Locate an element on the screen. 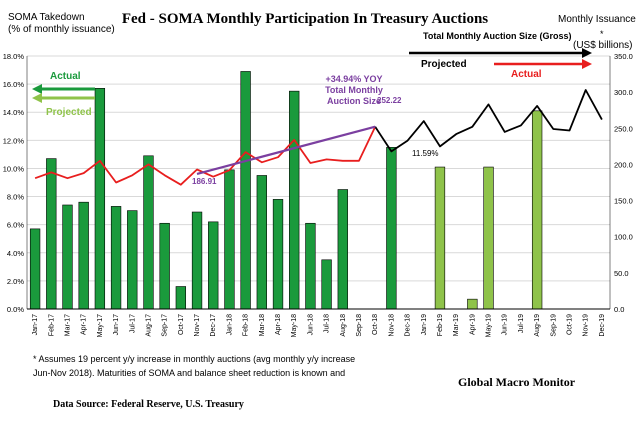 The height and width of the screenshot is (423, 640). last-actual-label: 11.59% is located at coordinates (425, 153).